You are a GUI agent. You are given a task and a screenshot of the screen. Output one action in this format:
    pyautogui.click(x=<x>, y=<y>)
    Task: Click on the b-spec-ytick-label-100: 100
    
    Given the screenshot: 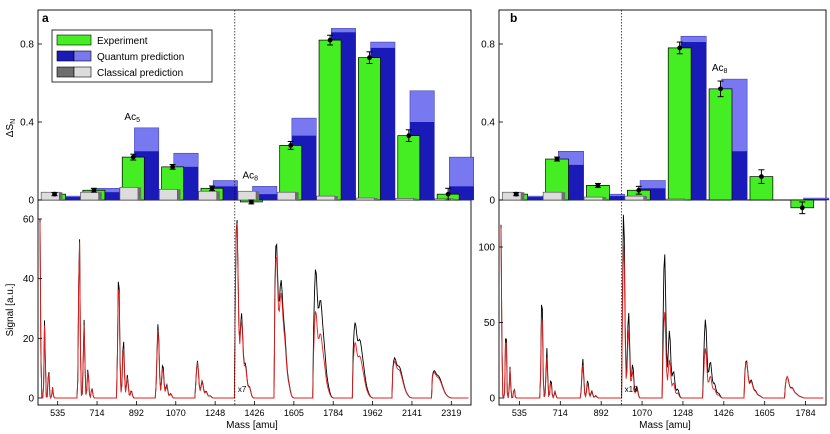 What is the action you would take?
    pyautogui.click(x=486, y=248)
    